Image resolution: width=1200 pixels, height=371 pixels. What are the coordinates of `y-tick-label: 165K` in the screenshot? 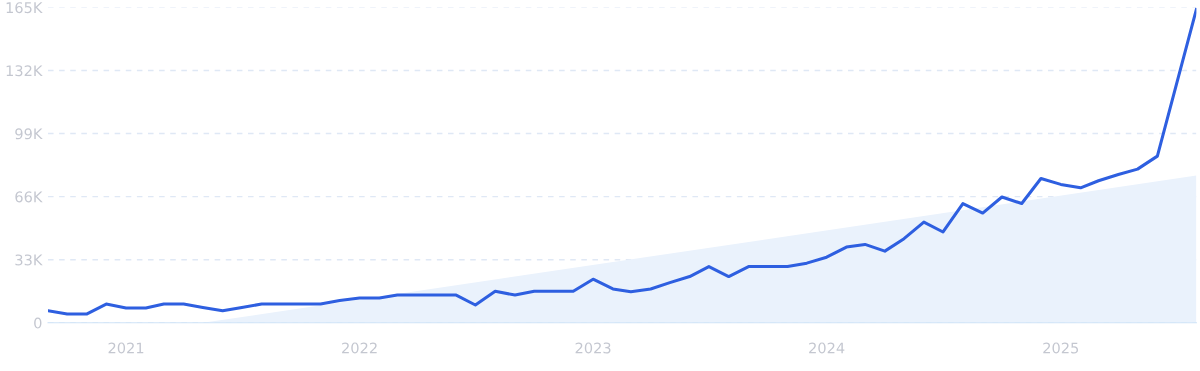 It's located at (24, 8).